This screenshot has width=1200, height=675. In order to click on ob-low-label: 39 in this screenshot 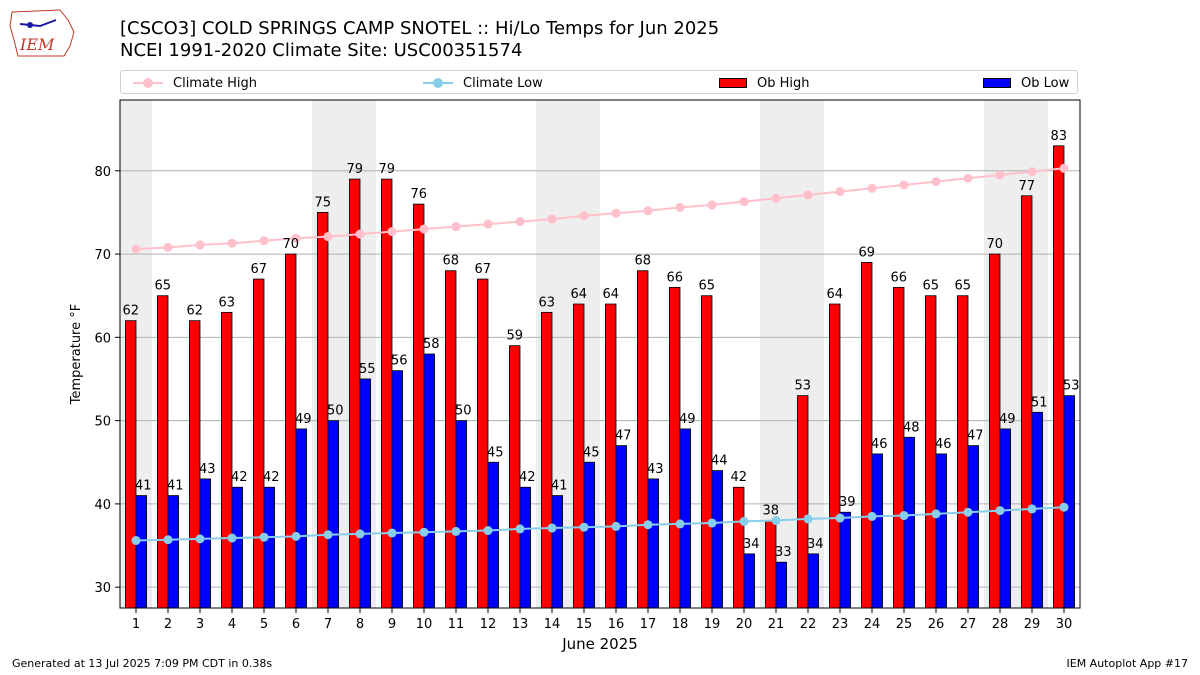, I will do `click(847, 502)`.